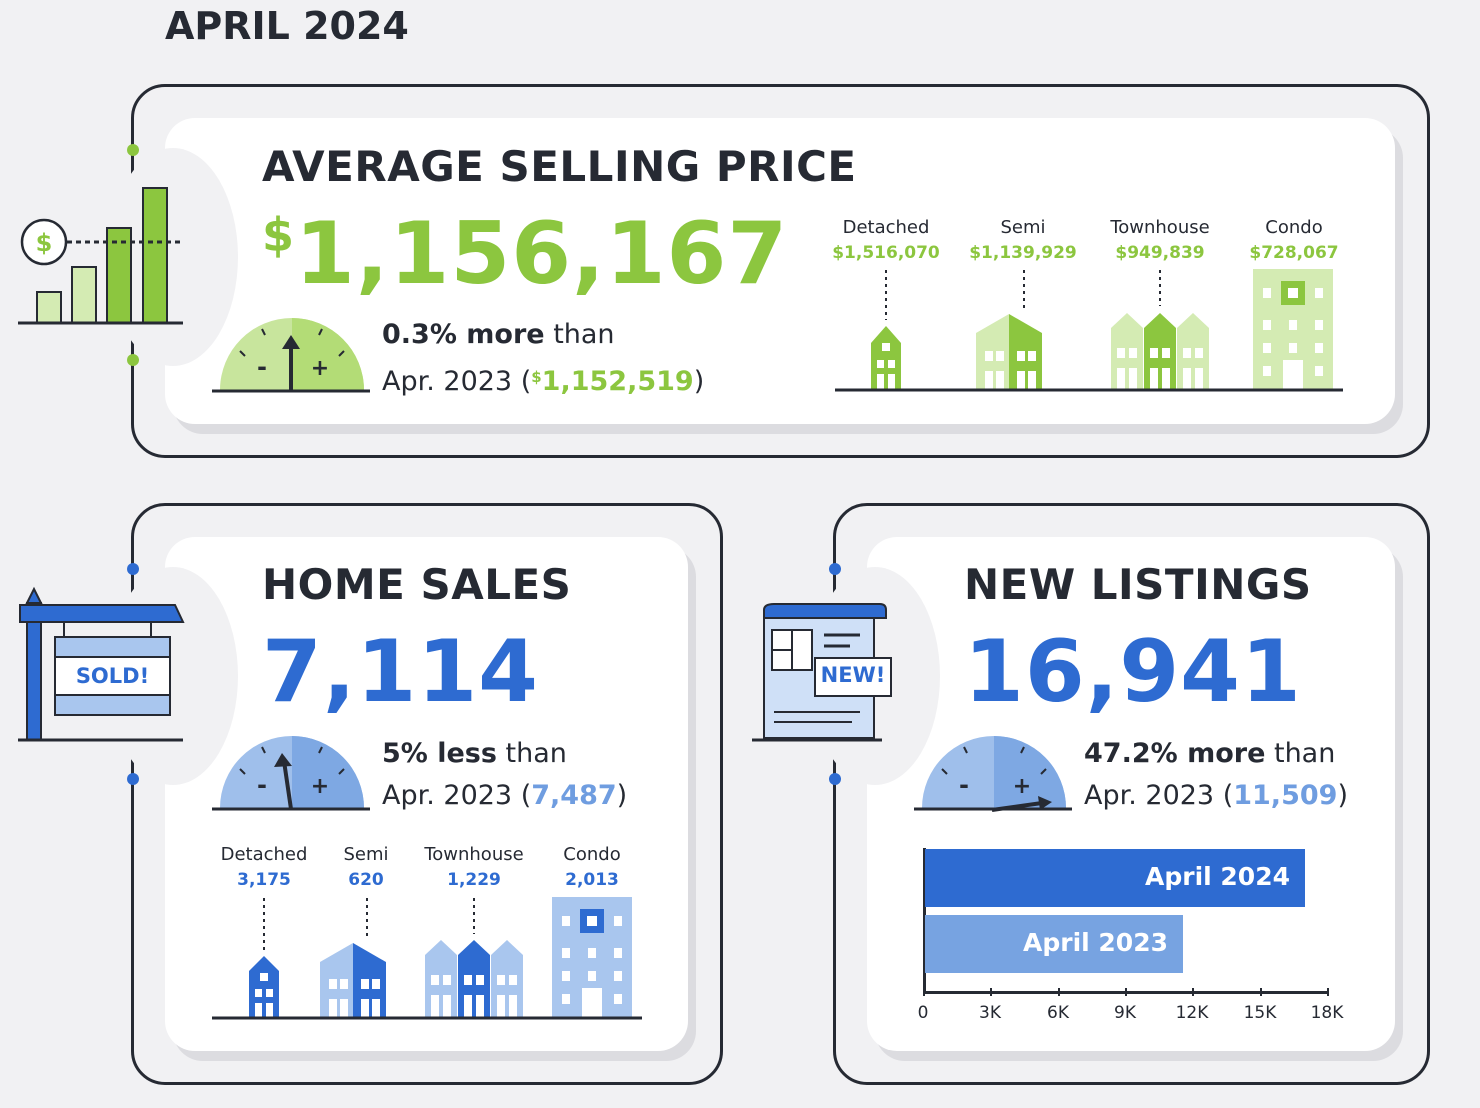  I want to click on home-sales-title: HOME SALES, so click(417, 584).